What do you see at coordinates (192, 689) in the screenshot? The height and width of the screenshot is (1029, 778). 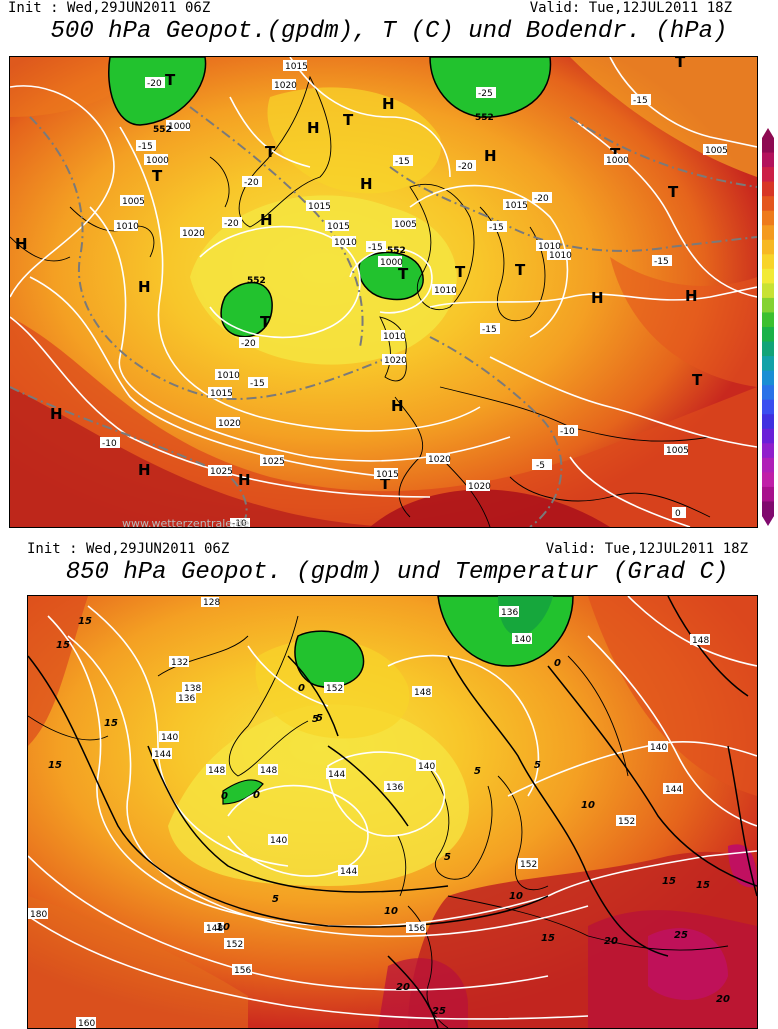 I see `geopotential-label: 138` at bounding box center [192, 689].